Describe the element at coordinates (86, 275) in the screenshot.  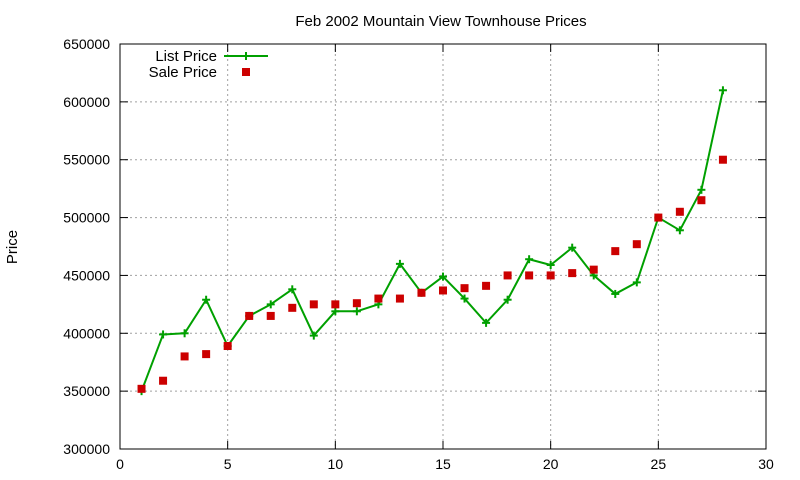
I see `y-tick-label: 450000` at that location.